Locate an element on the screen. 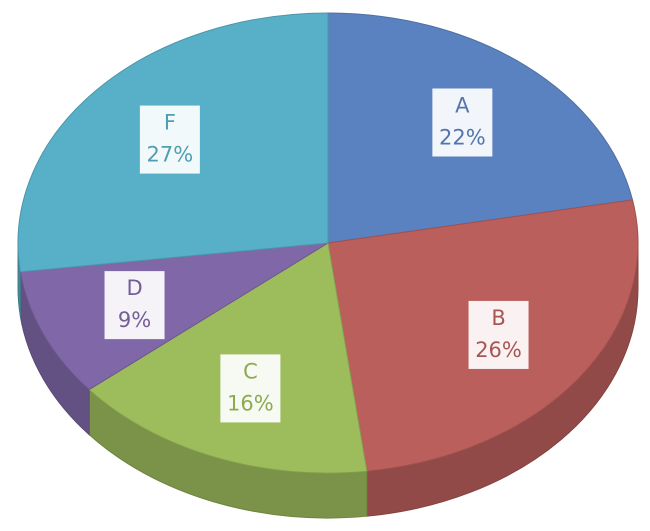 This screenshot has width=650, height=531. category-label: C is located at coordinates (250, 371).